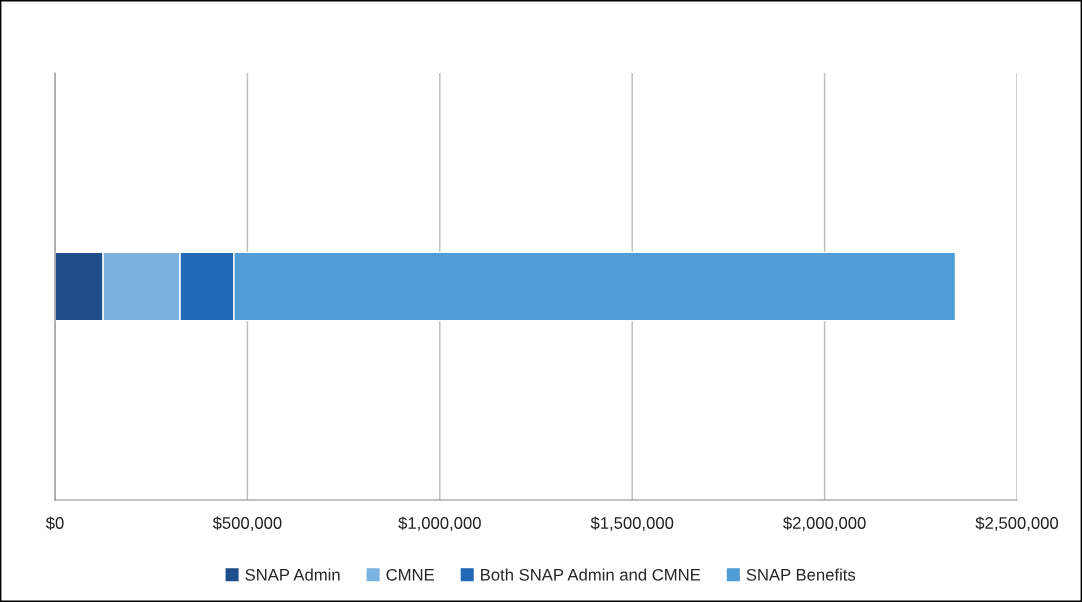 The height and width of the screenshot is (602, 1082). Describe the element at coordinates (410, 574) in the screenshot. I see `legend-label: CMNE` at that location.